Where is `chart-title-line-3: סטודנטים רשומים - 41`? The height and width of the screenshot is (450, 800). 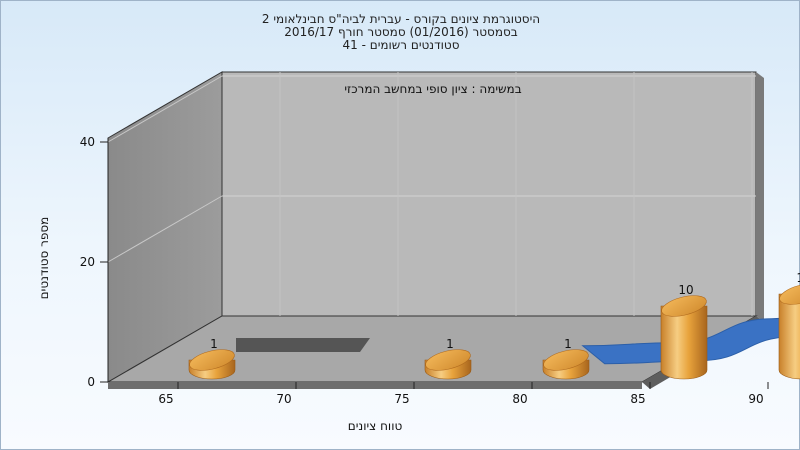
chart-title-line-3: סטודנטים רשומים - 41 is located at coordinates (401, 45).